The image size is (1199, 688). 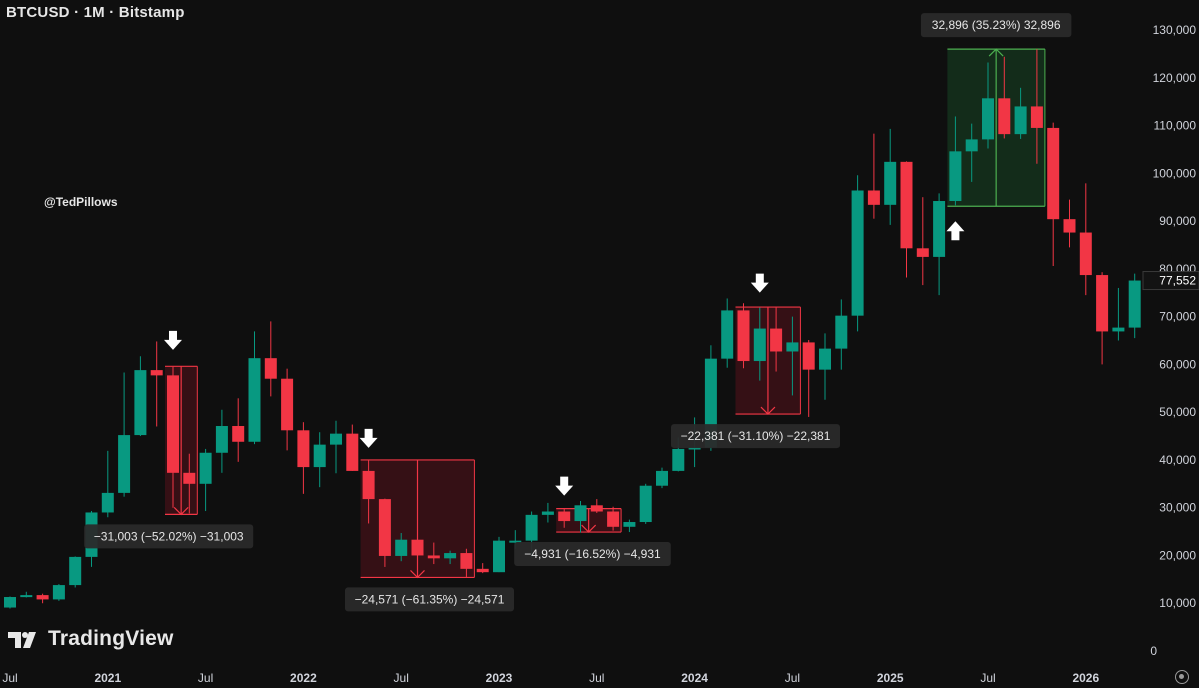 I want to click on y-tick-label: 20,000, so click(x=1177, y=555).